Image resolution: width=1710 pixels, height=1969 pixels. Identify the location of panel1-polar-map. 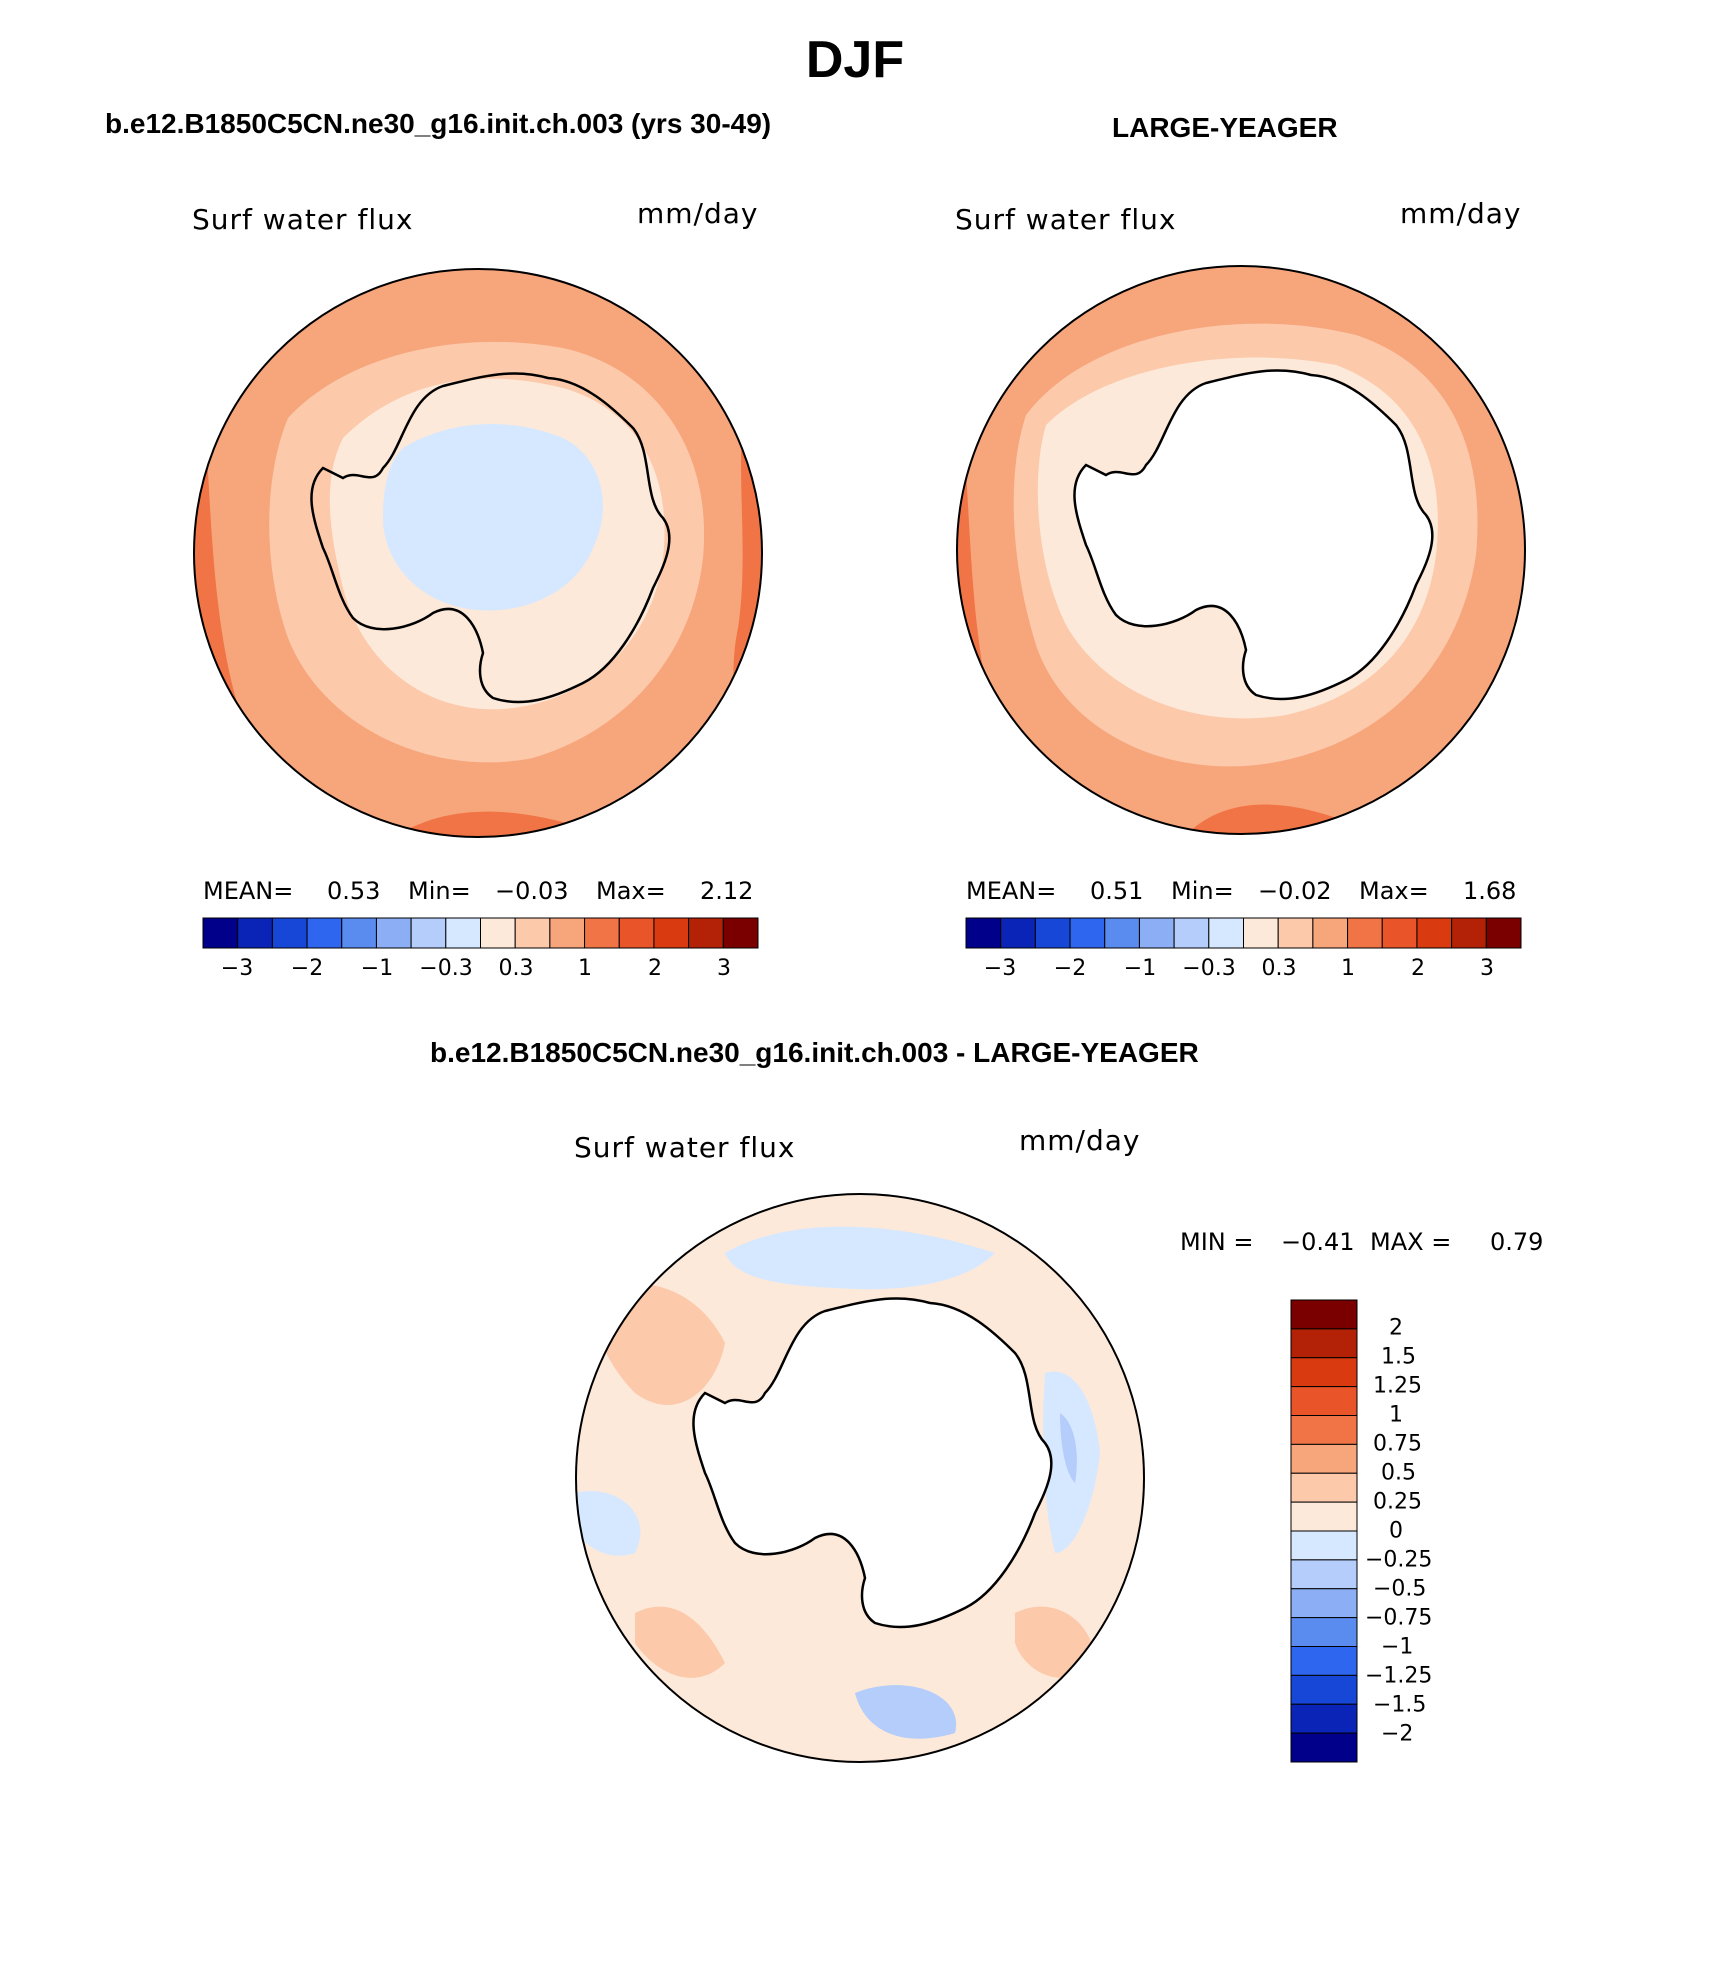
(478, 553).